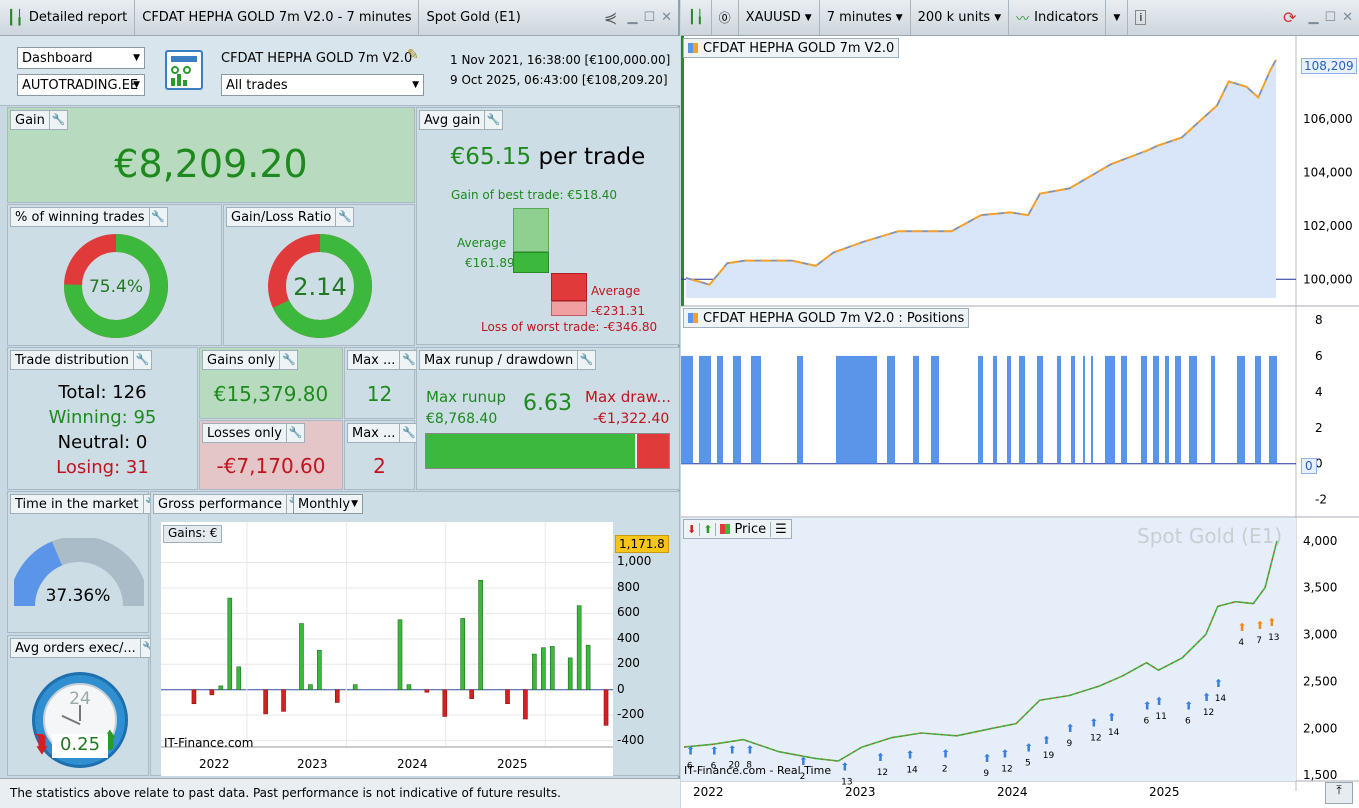 The width and height of the screenshot is (1359, 808). I want to click on positions-y-tick: -2, so click(1321, 500).